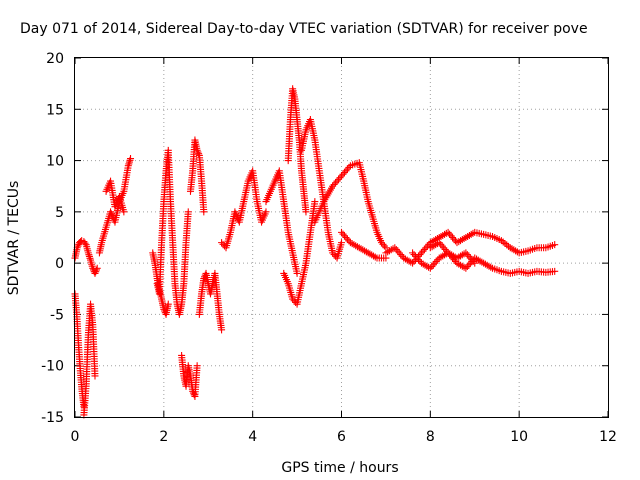 The image size is (640, 480). Describe the element at coordinates (519, 437) in the screenshot. I see `x-tick-label: 10` at that location.